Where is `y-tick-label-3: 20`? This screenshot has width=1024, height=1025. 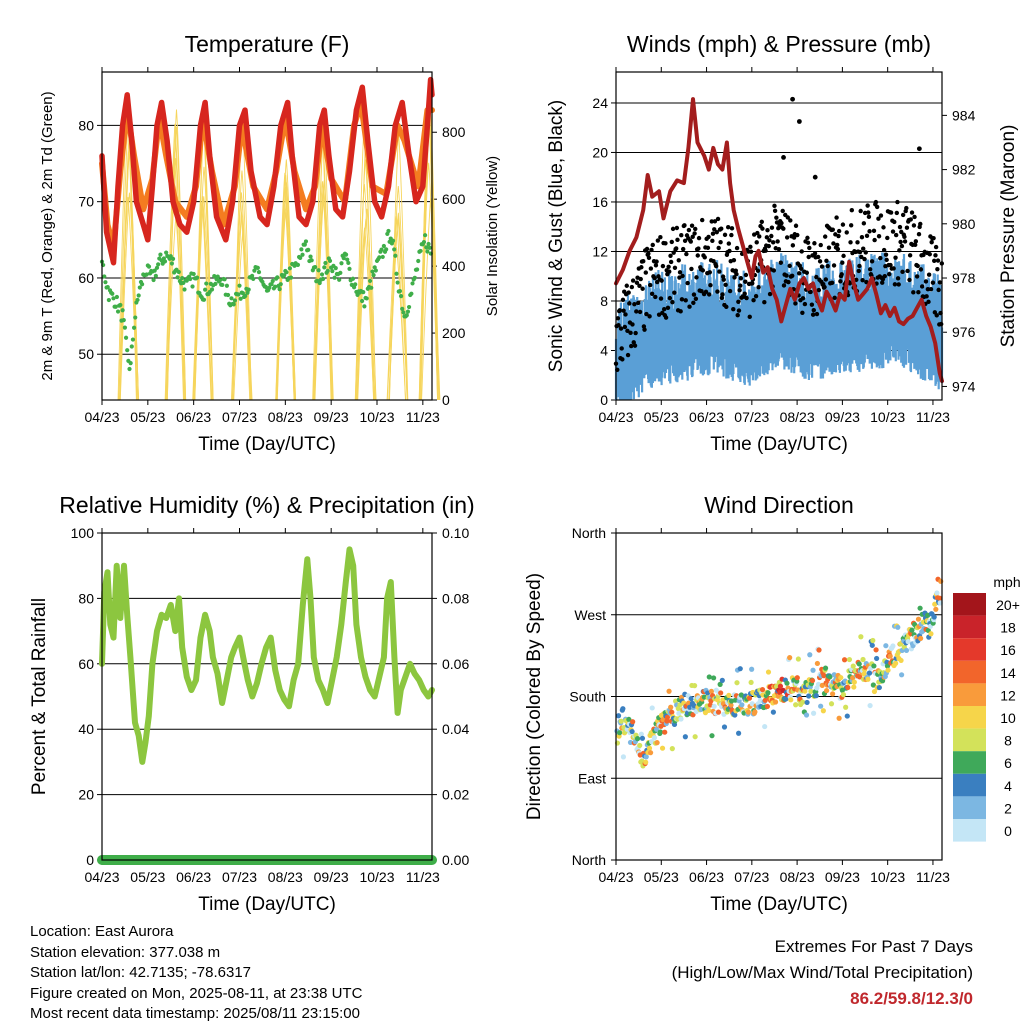
y-tick-label-3: 20 is located at coordinates (86, 795).